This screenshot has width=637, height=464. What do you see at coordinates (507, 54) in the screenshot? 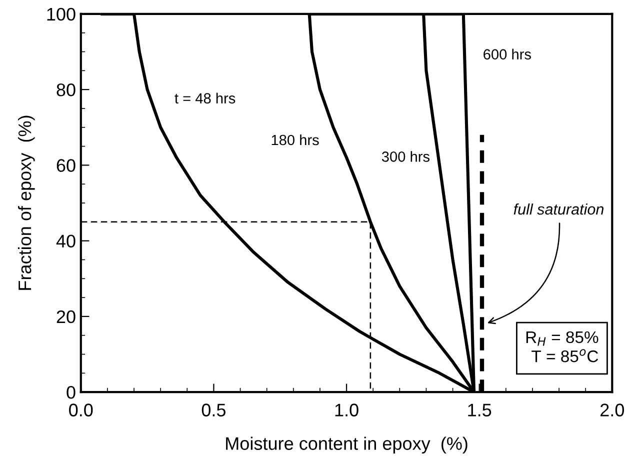
I see `series-label: 600 hrs` at bounding box center [507, 54].